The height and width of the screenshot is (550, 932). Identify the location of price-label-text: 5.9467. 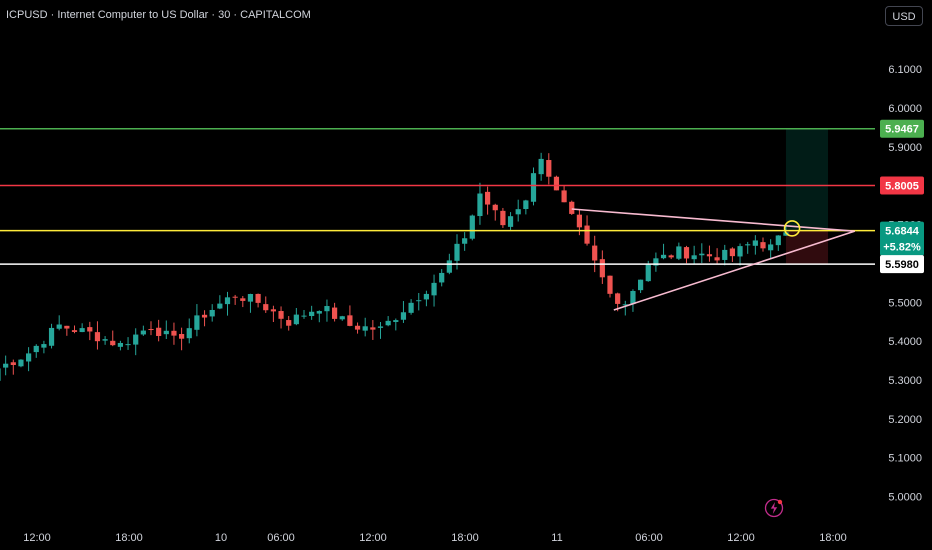
(902, 130).